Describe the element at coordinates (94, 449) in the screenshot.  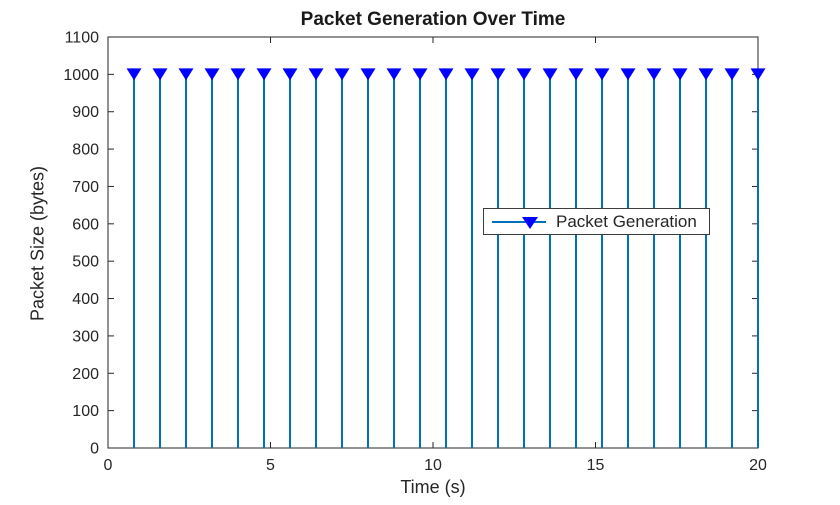
I see `y-tick-label: 0` at that location.